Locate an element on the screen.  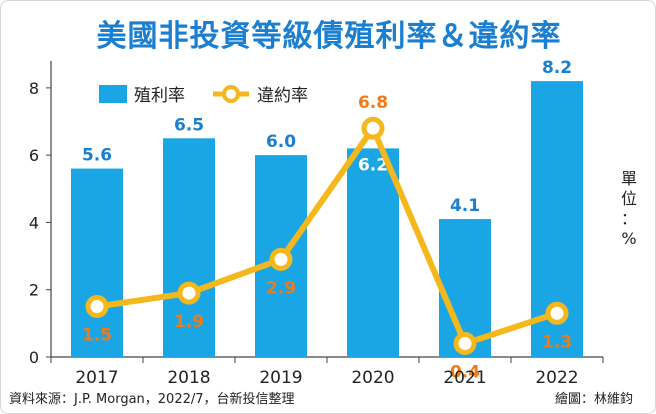
line-value-label: 0.4 is located at coordinates (465, 373).